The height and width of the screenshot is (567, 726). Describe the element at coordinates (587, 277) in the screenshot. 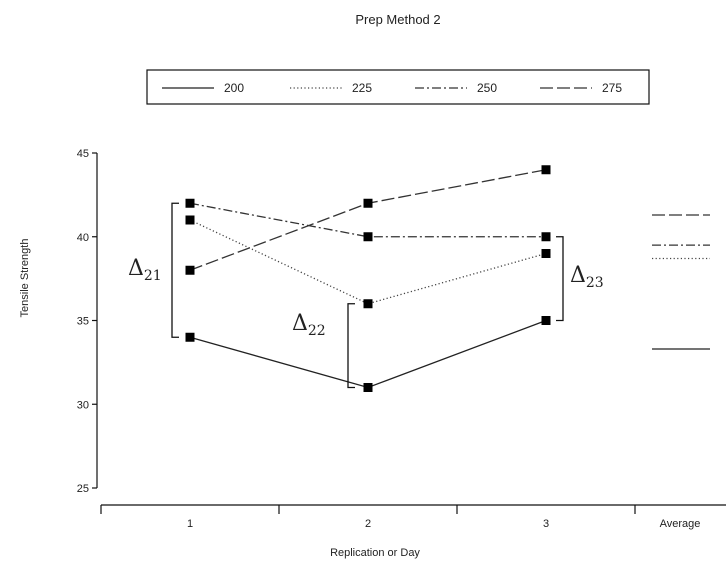

I see `delta-label-23: Δ23` at that location.